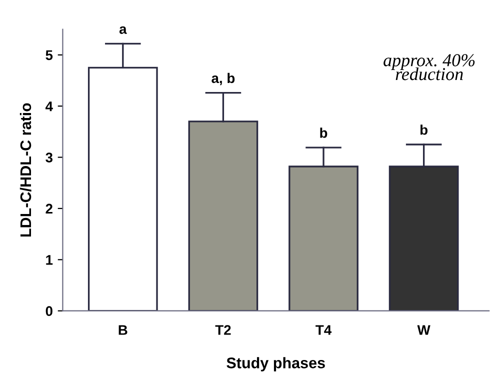 This screenshot has width=490, height=391. What do you see at coordinates (49, 311) in the screenshot?
I see `y-tick-label: 0` at bounding box center [49, 311].